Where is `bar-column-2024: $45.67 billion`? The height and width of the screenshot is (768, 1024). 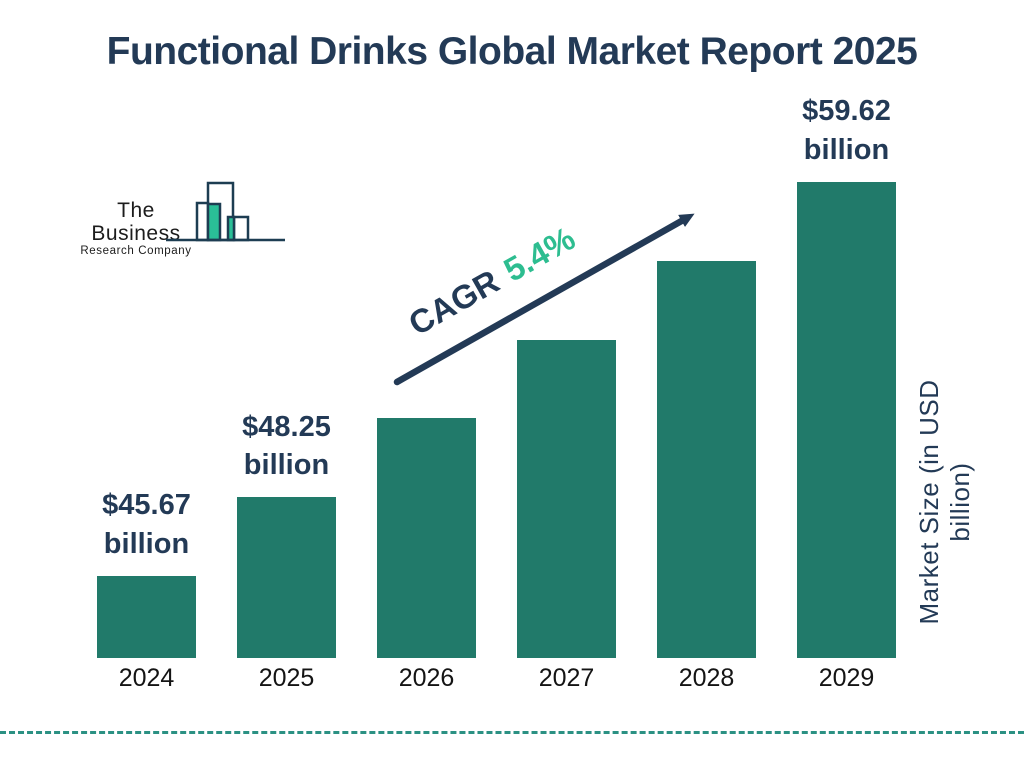 bar-column-2024: $45.67 billion is located at coordinates (146, 572).